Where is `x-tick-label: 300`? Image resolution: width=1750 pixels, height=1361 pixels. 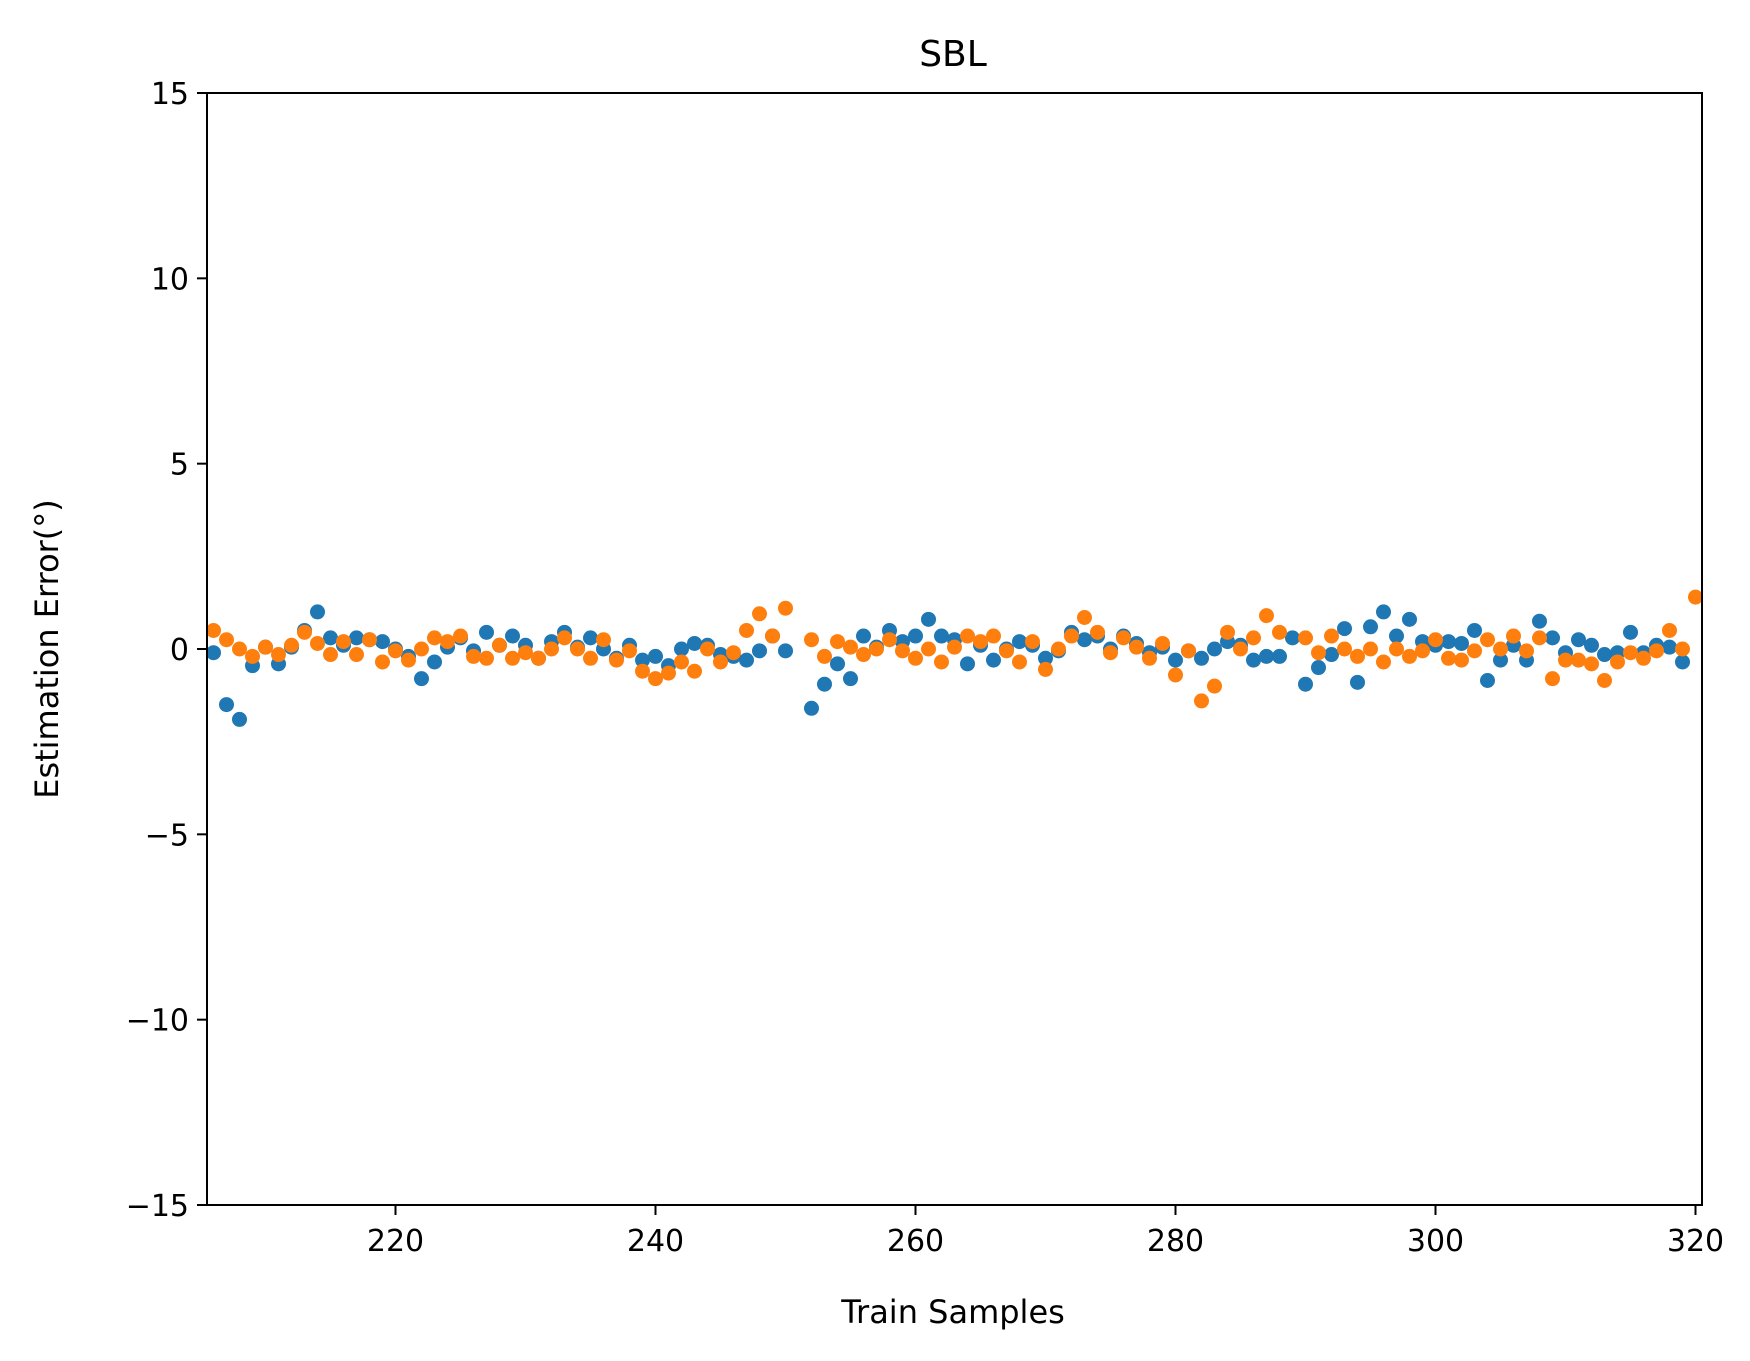
x-tick-label: 300 is located at coordinates (1435, 1241).